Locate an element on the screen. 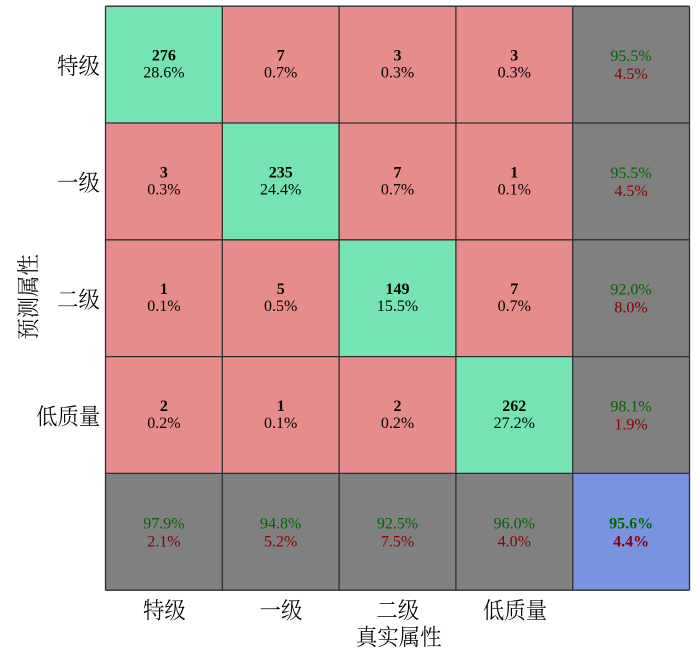 The width and height of the screenshot is (700, 653). svg-text: 1.9% is located at coordinates (630, 425).